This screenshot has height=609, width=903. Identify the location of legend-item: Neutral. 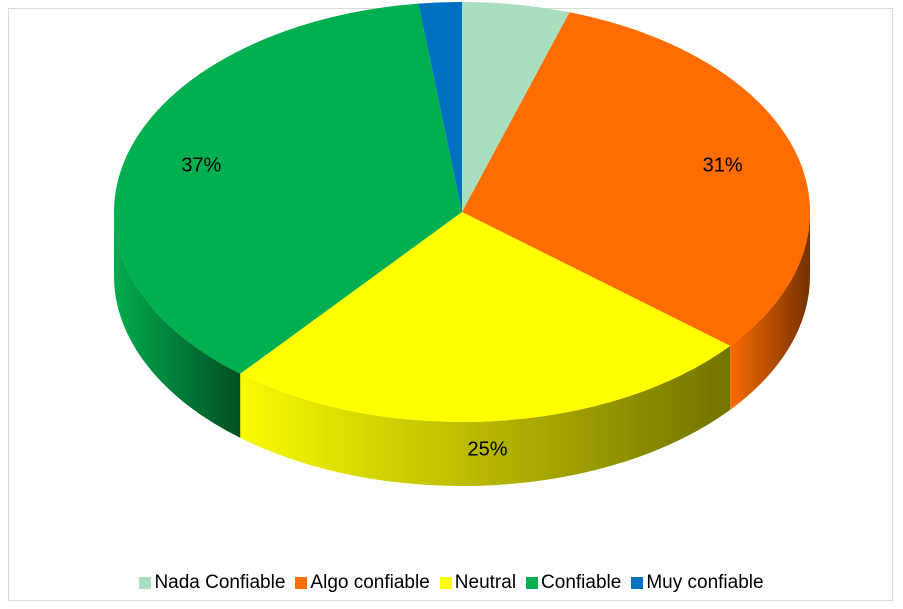
(478, 583).